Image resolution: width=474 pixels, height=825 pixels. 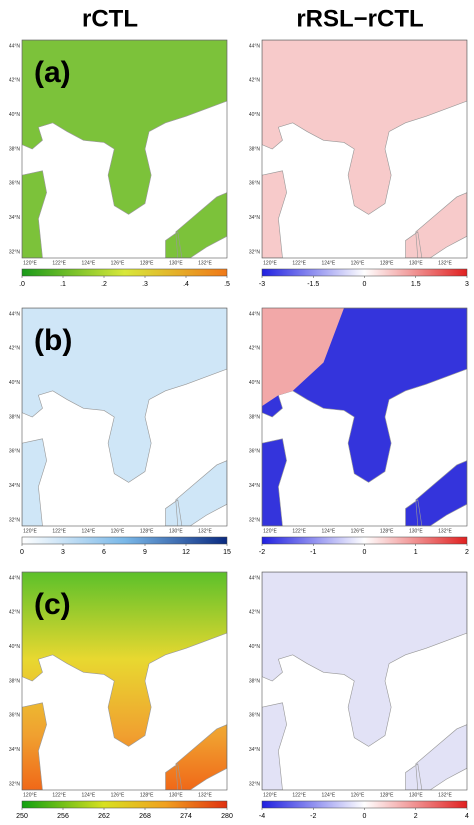 I want to click on panel-label: (c), so click(x=52, y=604).